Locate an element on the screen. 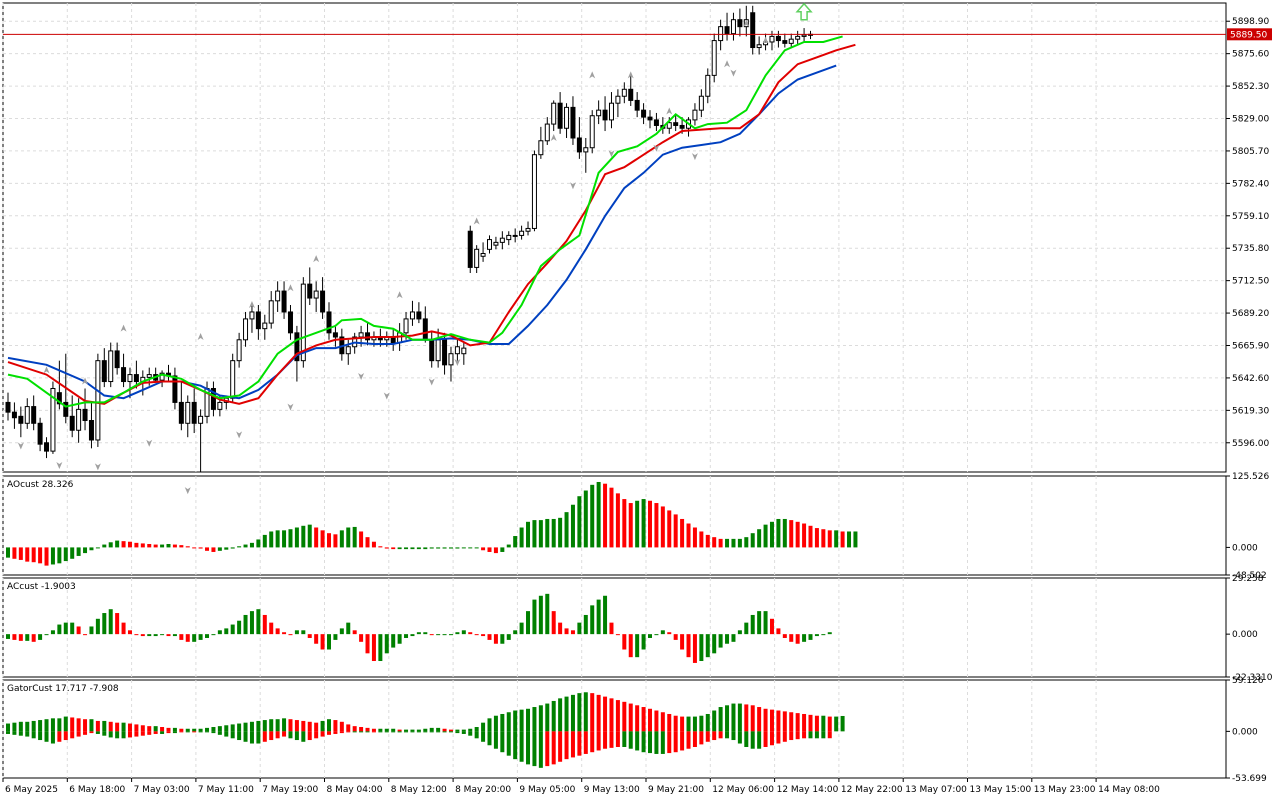  ac-pane is located at coordinates (614, 627).